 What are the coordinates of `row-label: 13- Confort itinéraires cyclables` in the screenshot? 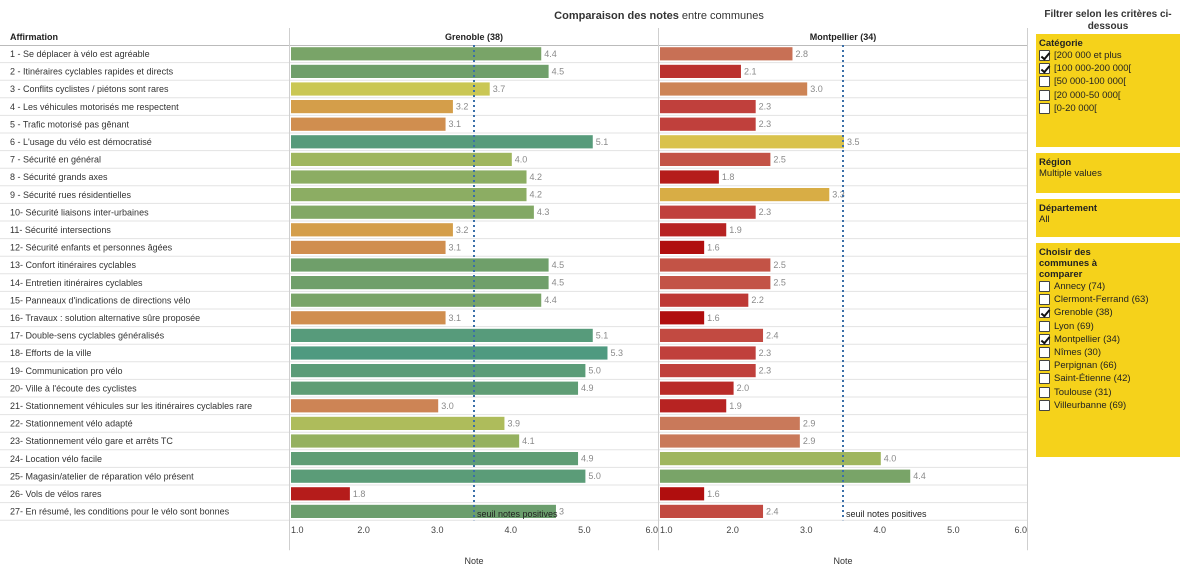 It's located at (73, 265).